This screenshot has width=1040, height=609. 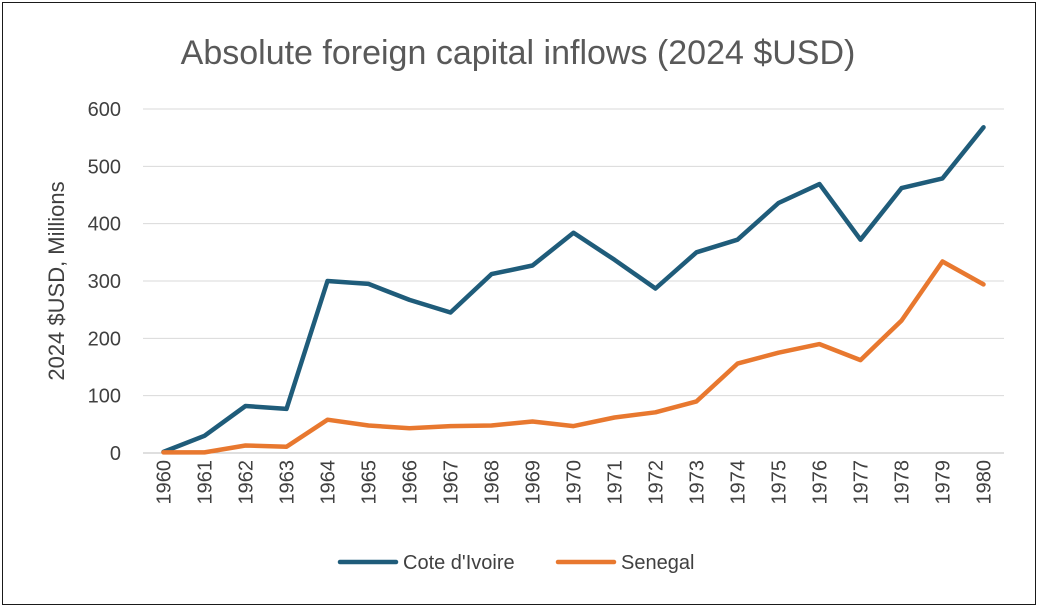 What do you see at coordinates (534, 482) in the screenshot?
I see `x-tick-label: 1969` at bounding box center [534, 482].